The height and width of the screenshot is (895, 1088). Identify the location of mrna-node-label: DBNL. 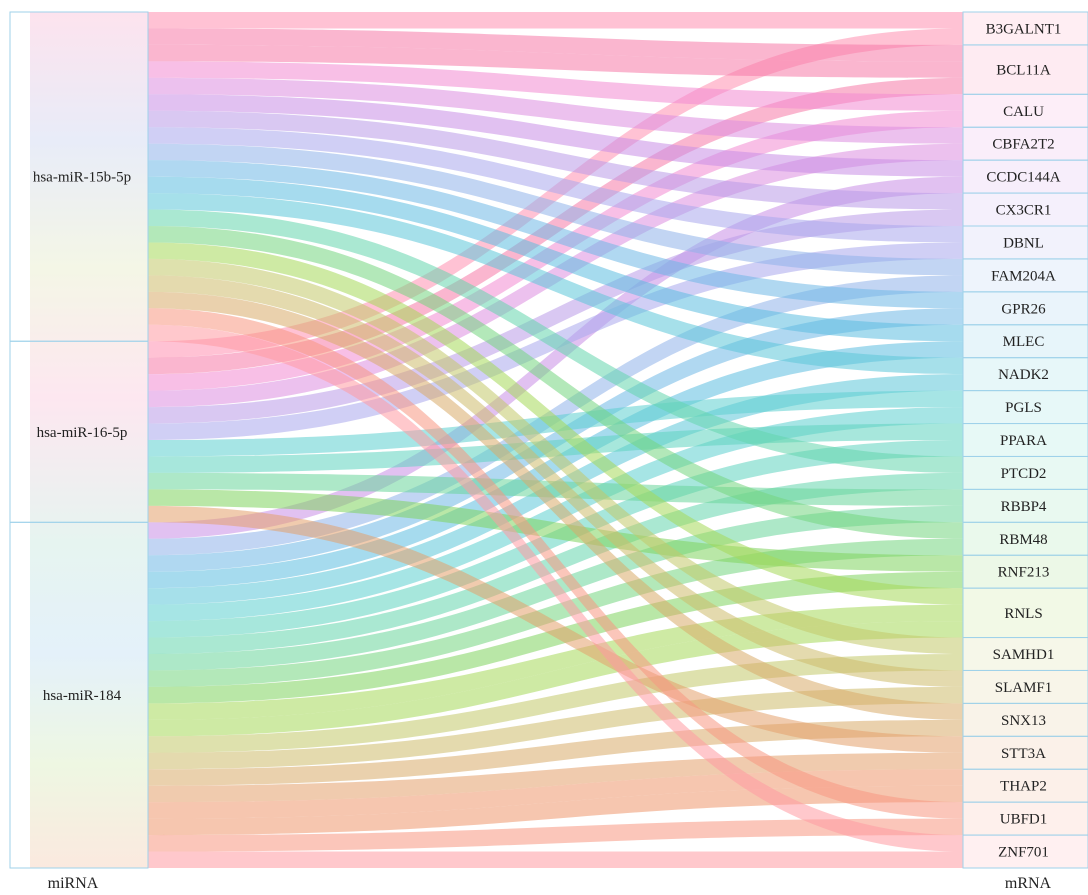
(1023, 243).